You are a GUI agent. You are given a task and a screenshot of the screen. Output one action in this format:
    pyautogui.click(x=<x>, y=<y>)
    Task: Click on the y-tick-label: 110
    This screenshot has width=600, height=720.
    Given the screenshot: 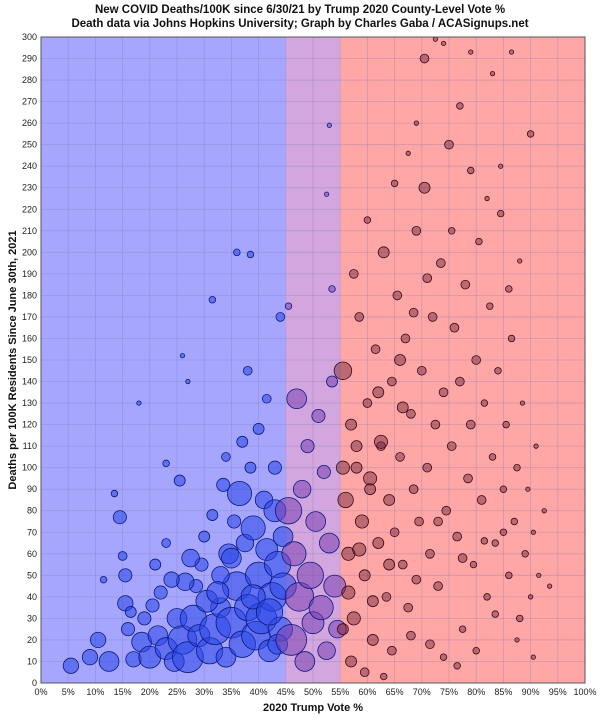 What is the action you would take?
    pyautogui.click(x=30, y=446)
    